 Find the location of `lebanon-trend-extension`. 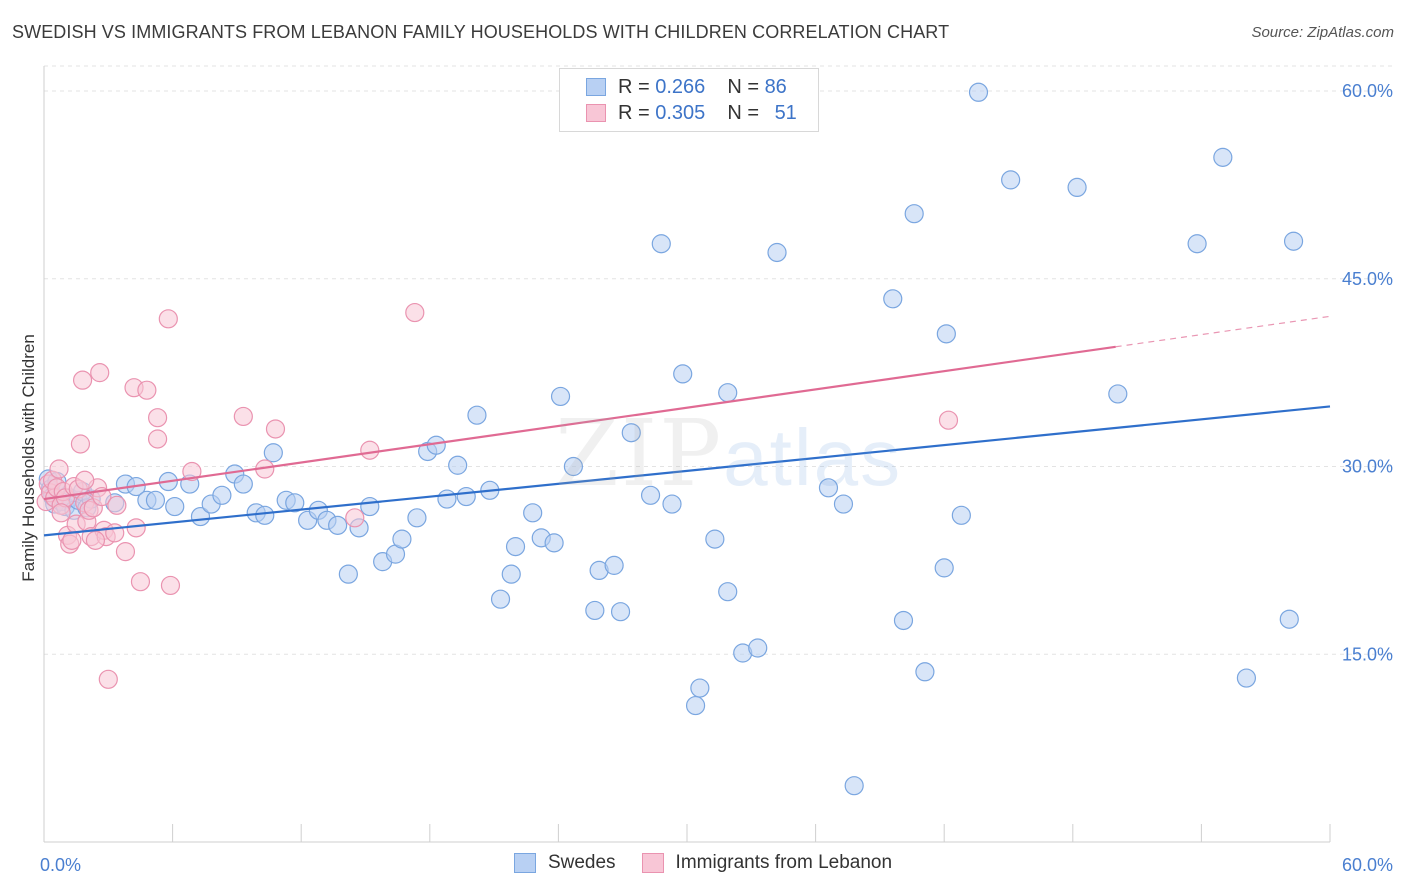

lebanon-trend-extension is located at coordinates (1223, 331).